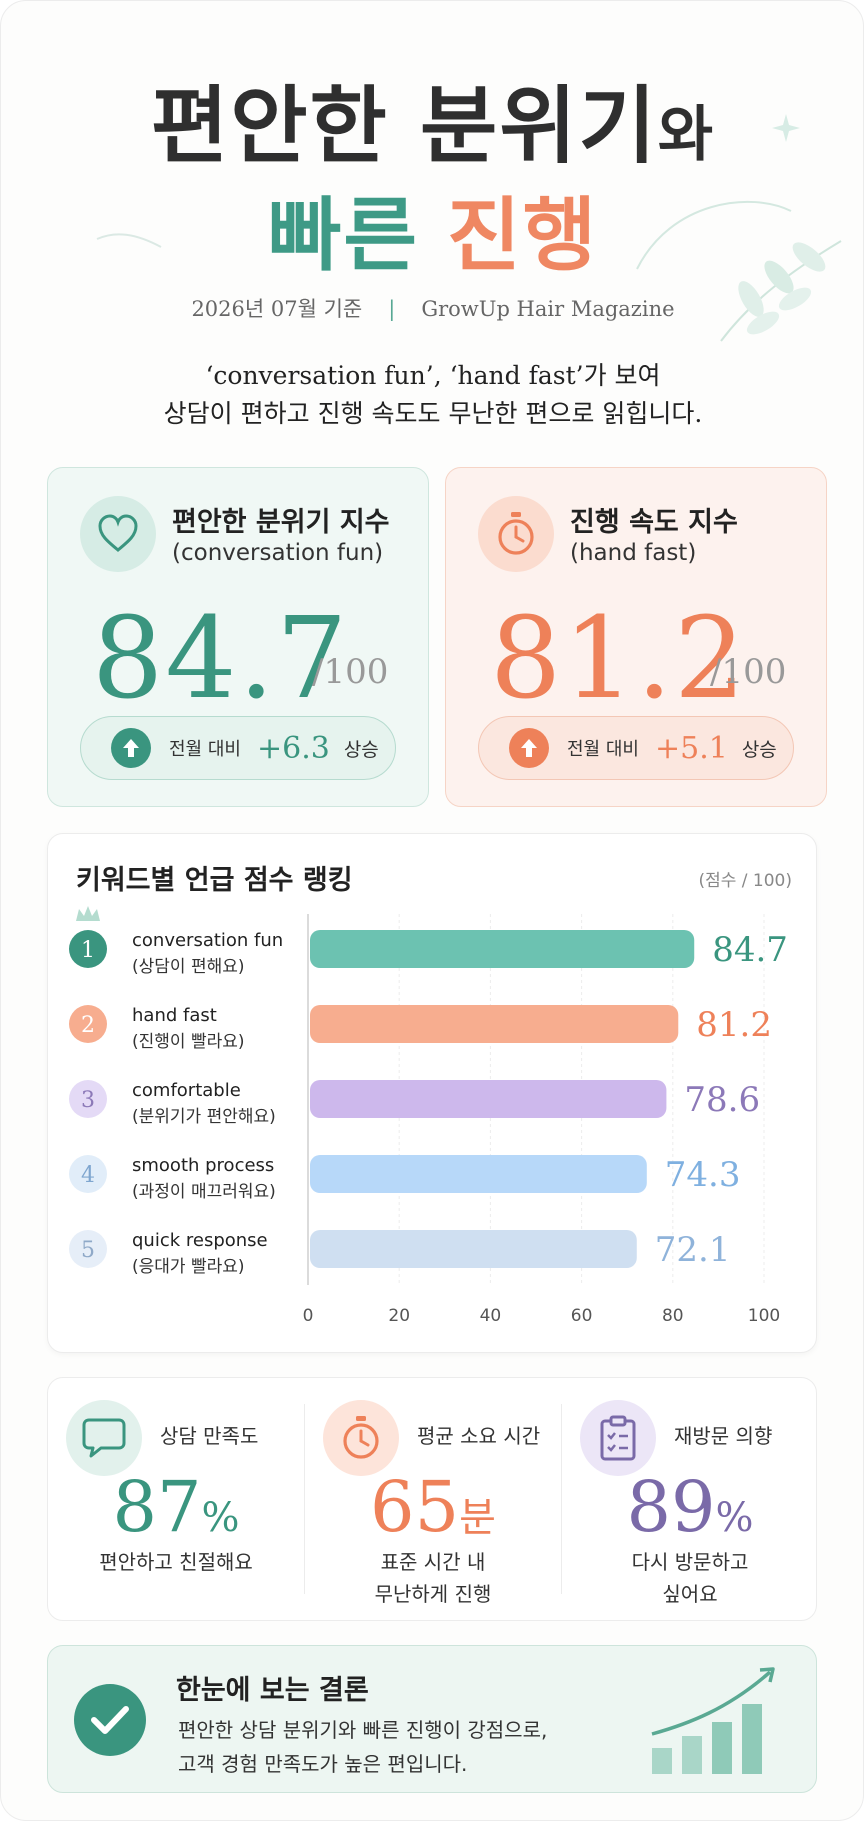 The height and width of the screenshot is (1821, 864). Describe the element at coordinates (186, 1090) in the screenshot. I see `category-name: comfortable` at that location.